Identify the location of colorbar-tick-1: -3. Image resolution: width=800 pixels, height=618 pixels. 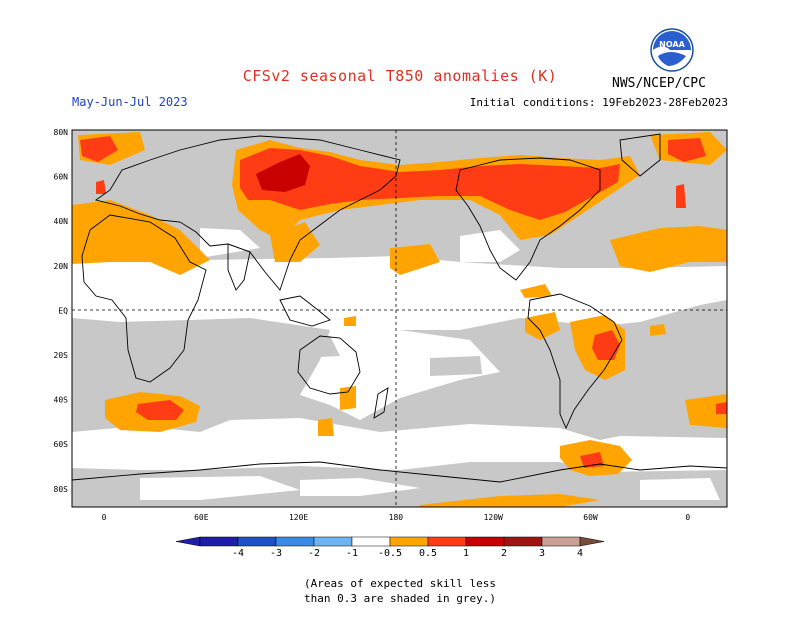
(276, 553).